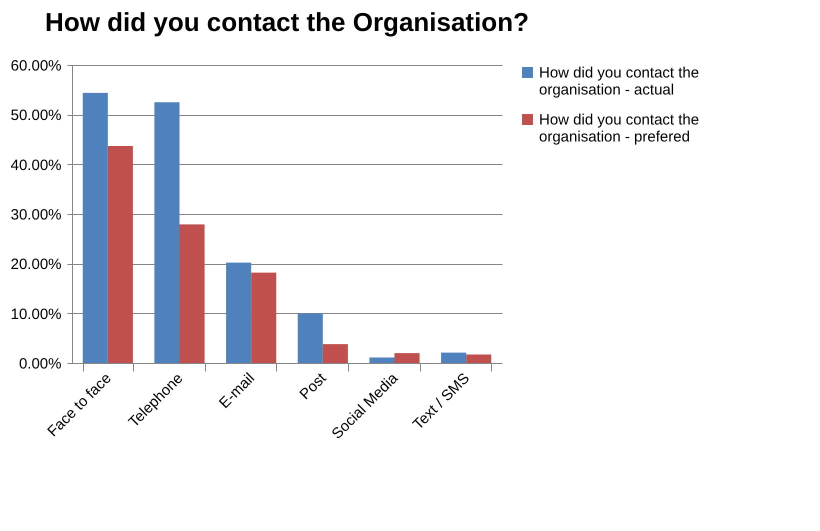  Describe the element at coordinates (36, 66) in the screenshot. I see `y-tick-label: 60.00%` at that location.